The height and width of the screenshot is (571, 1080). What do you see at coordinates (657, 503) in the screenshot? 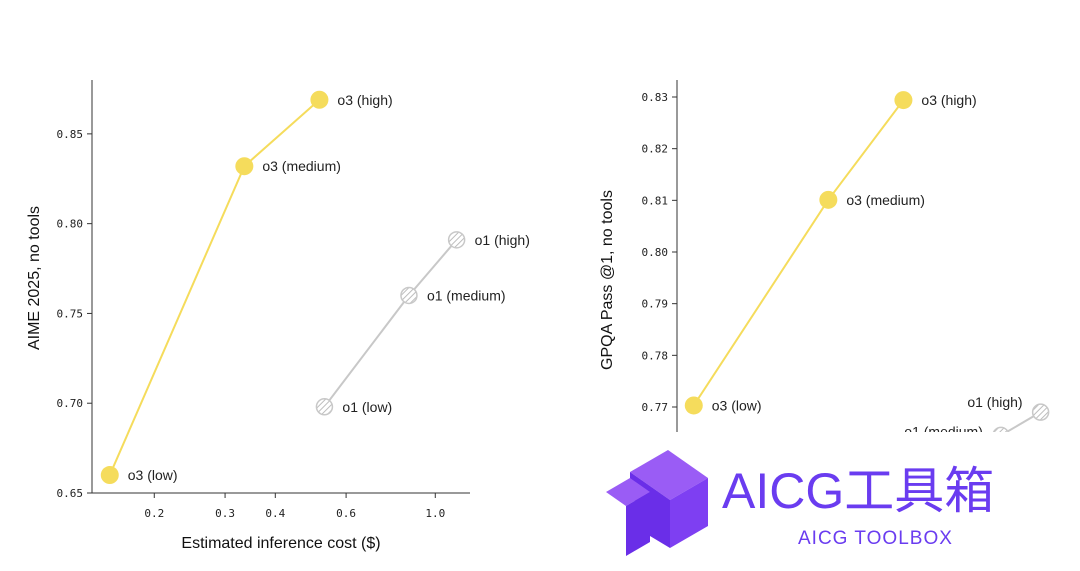
I see `aicg-logo-icon` at bounding box center [657, 503].